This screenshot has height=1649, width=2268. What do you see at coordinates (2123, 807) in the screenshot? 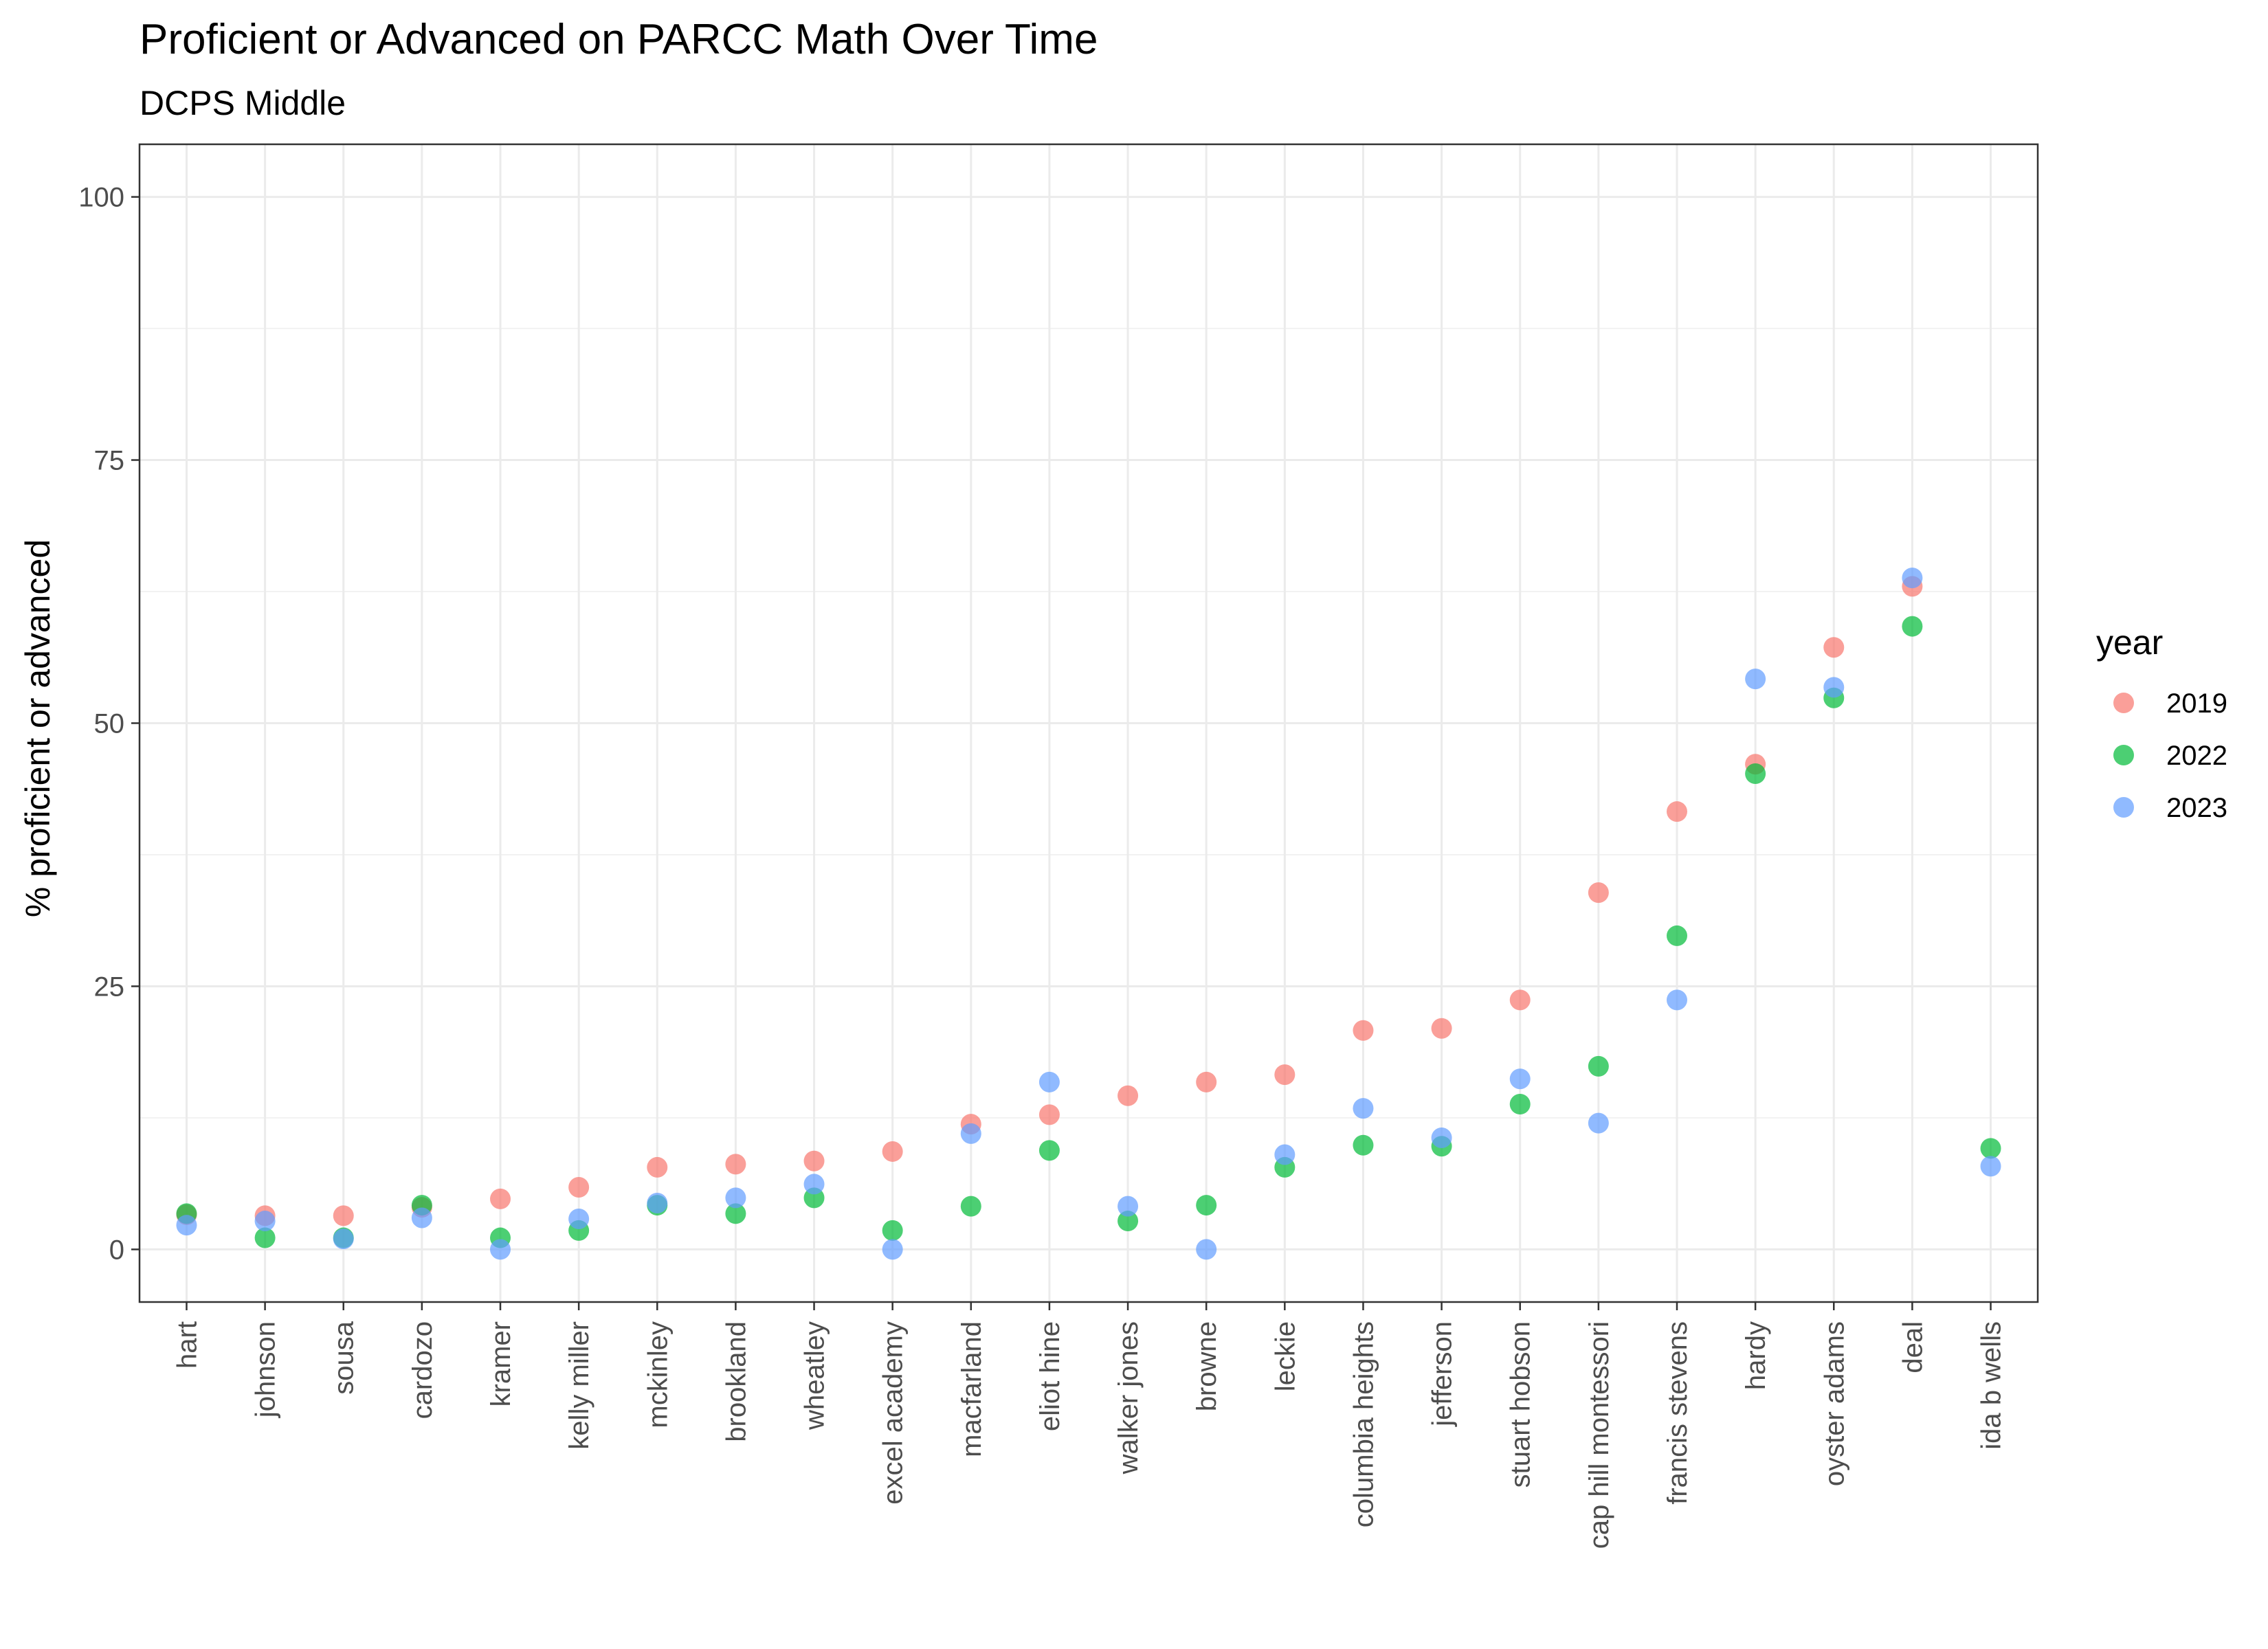
I see `legend-key-2023` at bounding box center [2123, 807].